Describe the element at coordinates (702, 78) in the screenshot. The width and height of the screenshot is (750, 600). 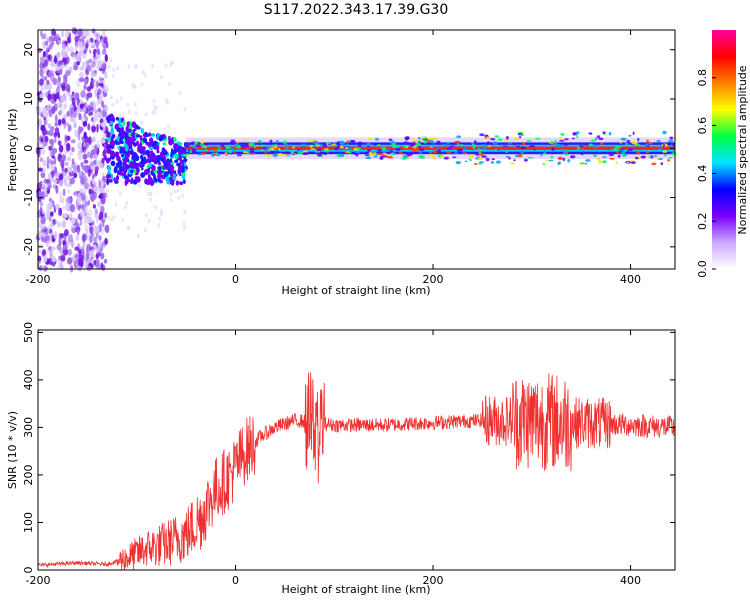
I see `colorbar-tick-label: 0.8` at that location.